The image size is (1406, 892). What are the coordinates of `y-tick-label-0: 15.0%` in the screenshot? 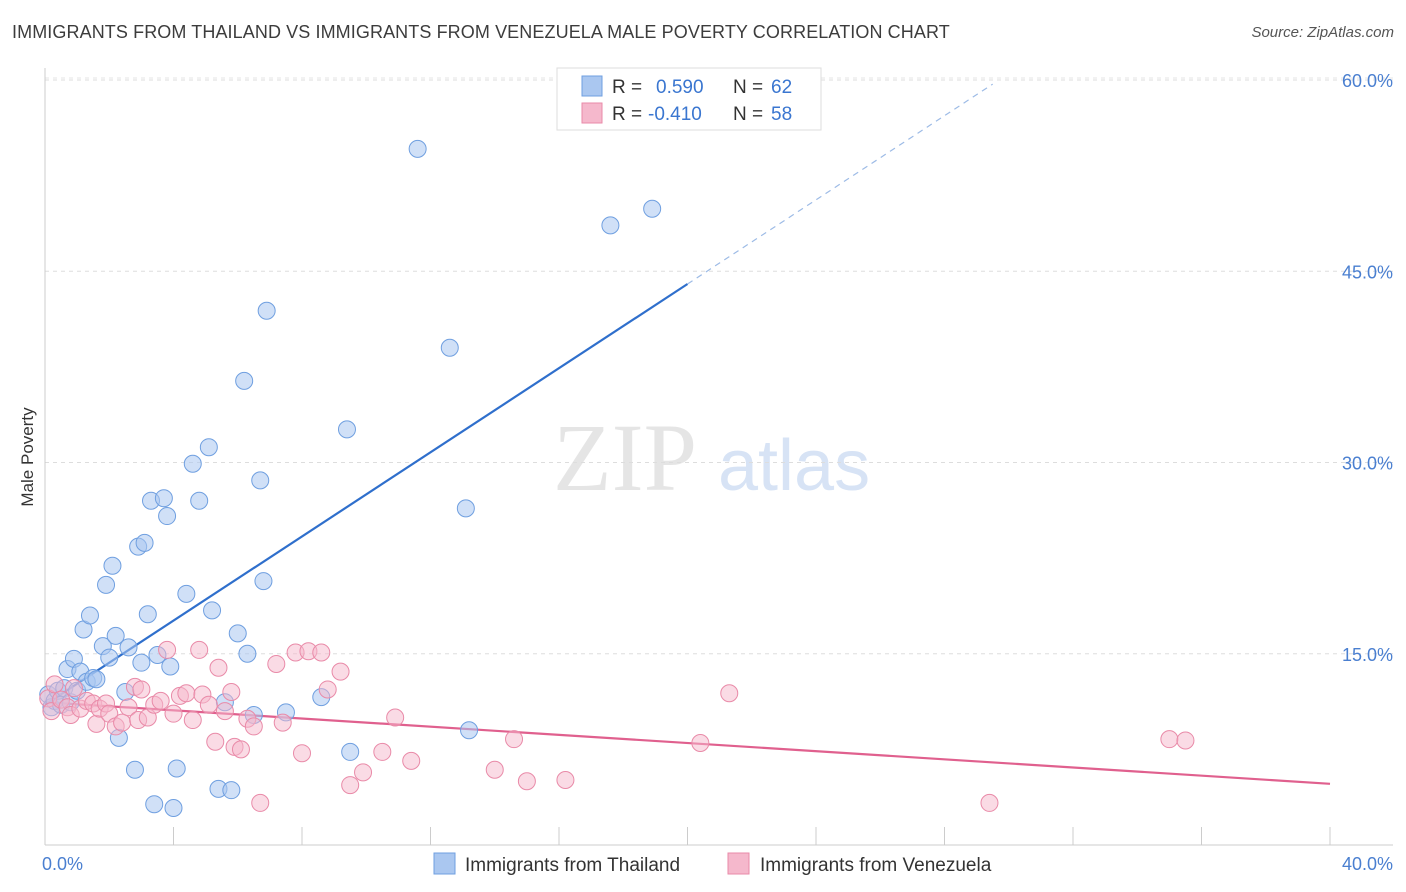 It's located at (1367, 655).